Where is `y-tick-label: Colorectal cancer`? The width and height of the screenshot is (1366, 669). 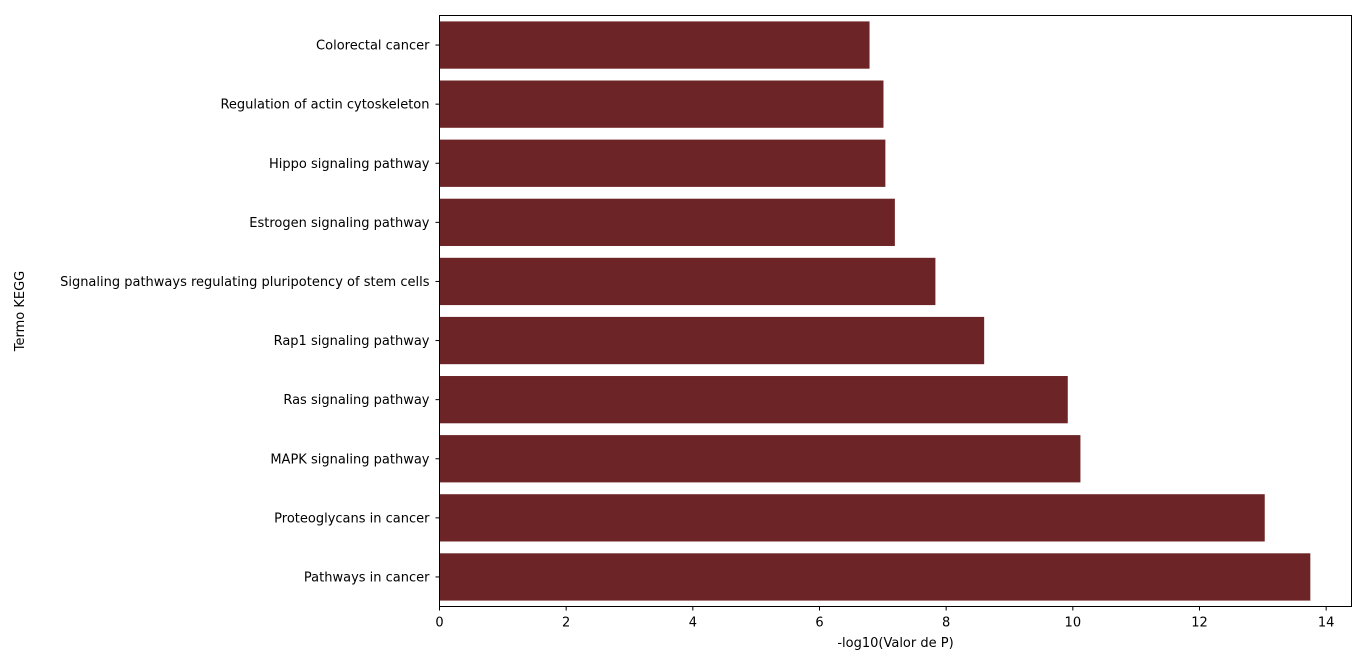
y-tick-label: Colorectal cancer is located at coordinates (373, 46).